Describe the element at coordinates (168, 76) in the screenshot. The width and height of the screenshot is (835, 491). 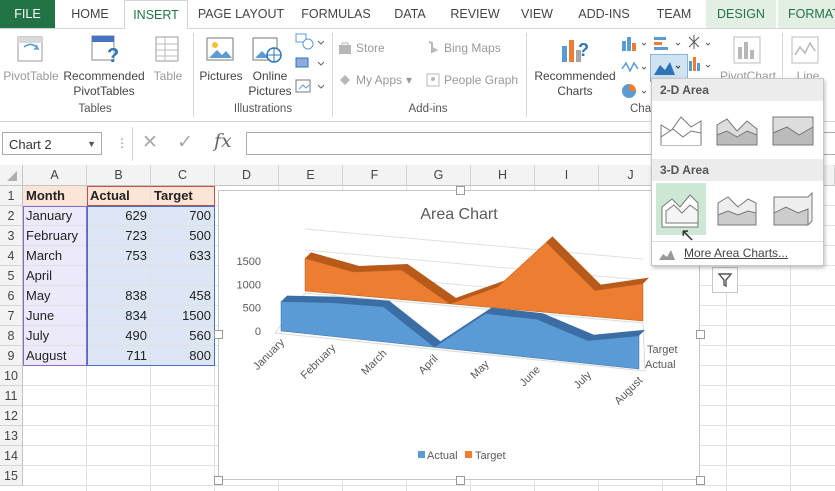
I see `table-button: Table` at that location.